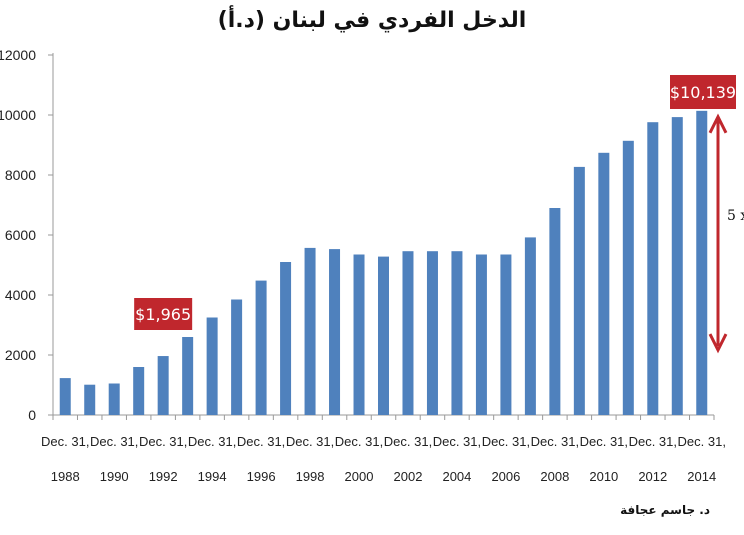 The width and height of the screenshot is (744, 535). I want to click on bar-2004, so click(457, 333).